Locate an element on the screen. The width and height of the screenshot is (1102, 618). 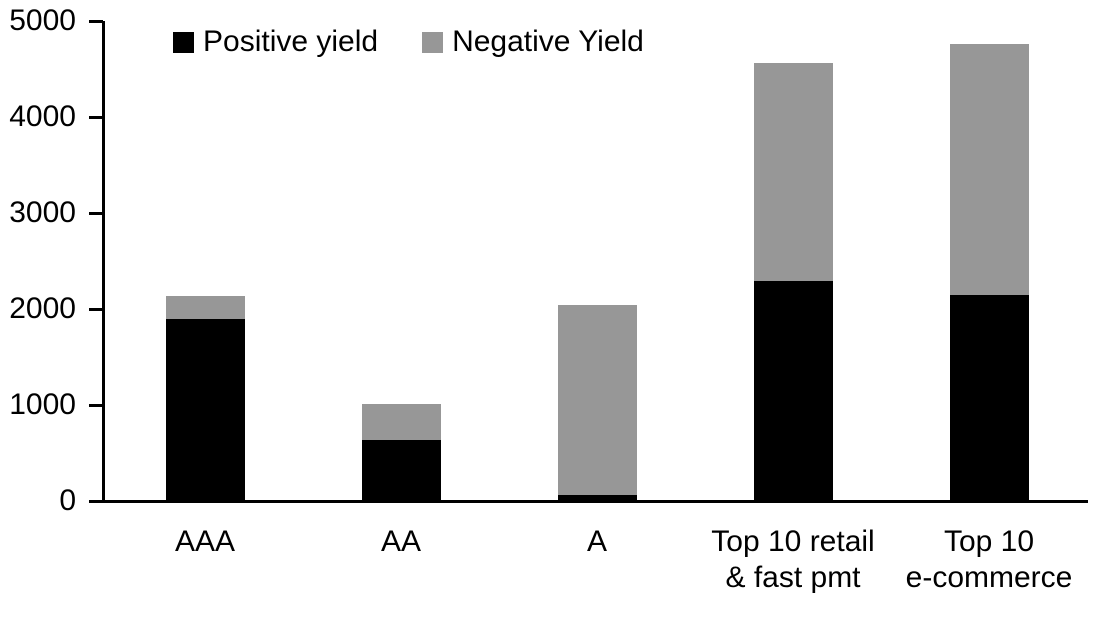
legend-item-negative-yield: Negative Yield is located at coordinates (533, 42).